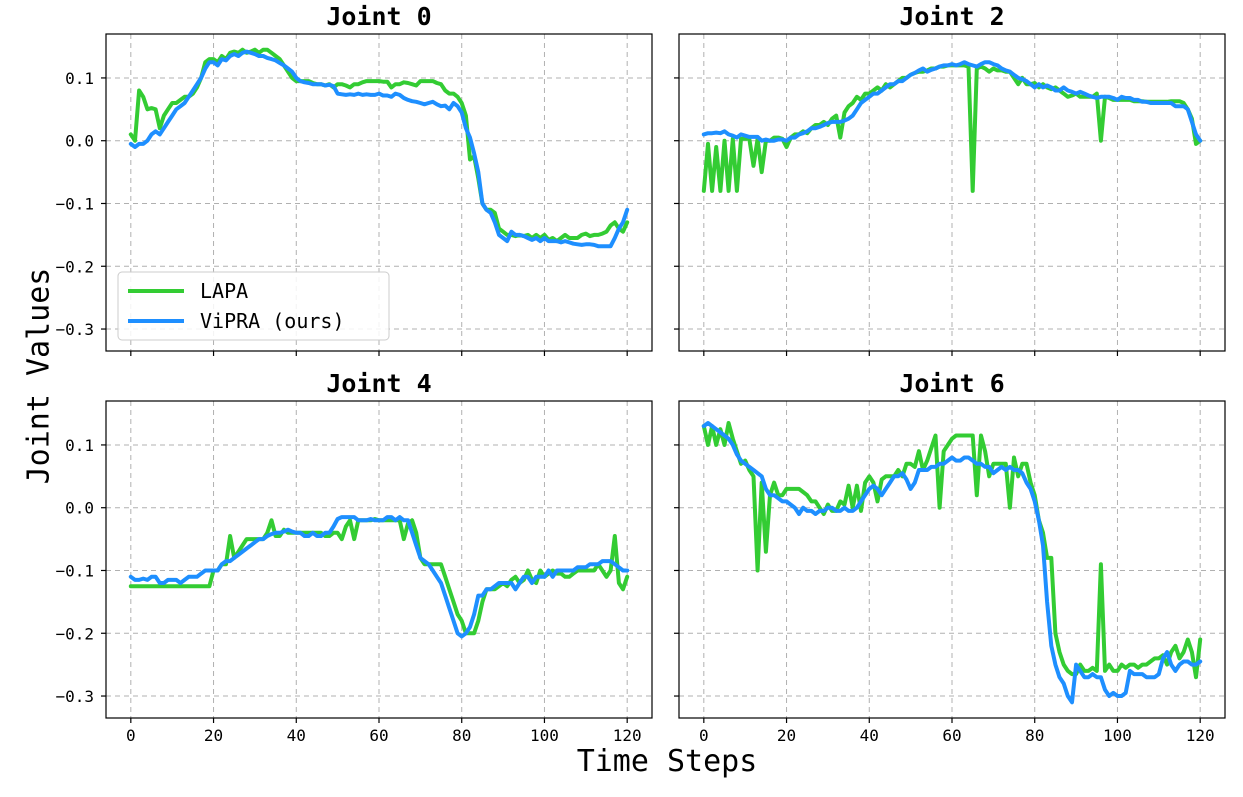 Image resolution: width=1243 pixels, height=797 pixels. What do you see at coordinates (951, 16) in the screenshot?
I see `panel-title: Joint 2` at bounding box center [951, 16].